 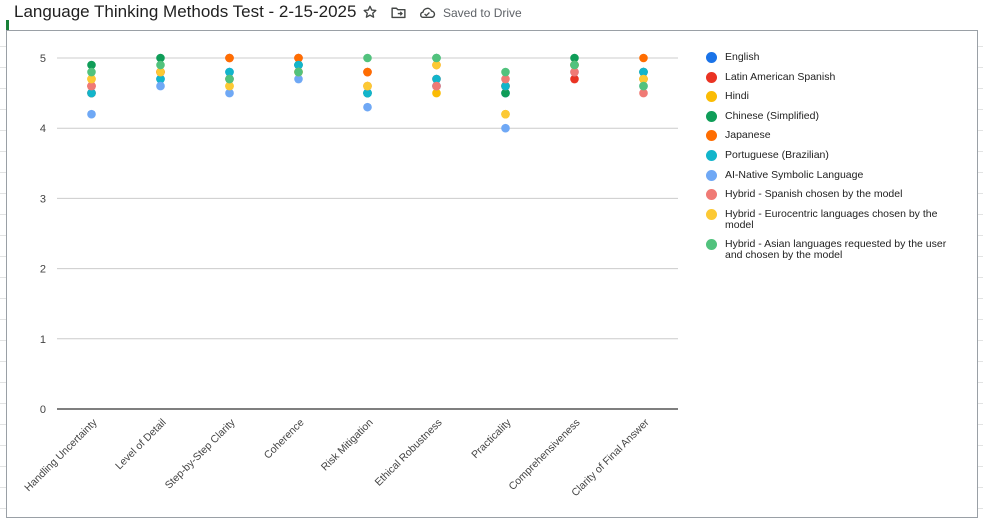 I want to click on y-tick-label-3: 3, so click(x=43, y=199).